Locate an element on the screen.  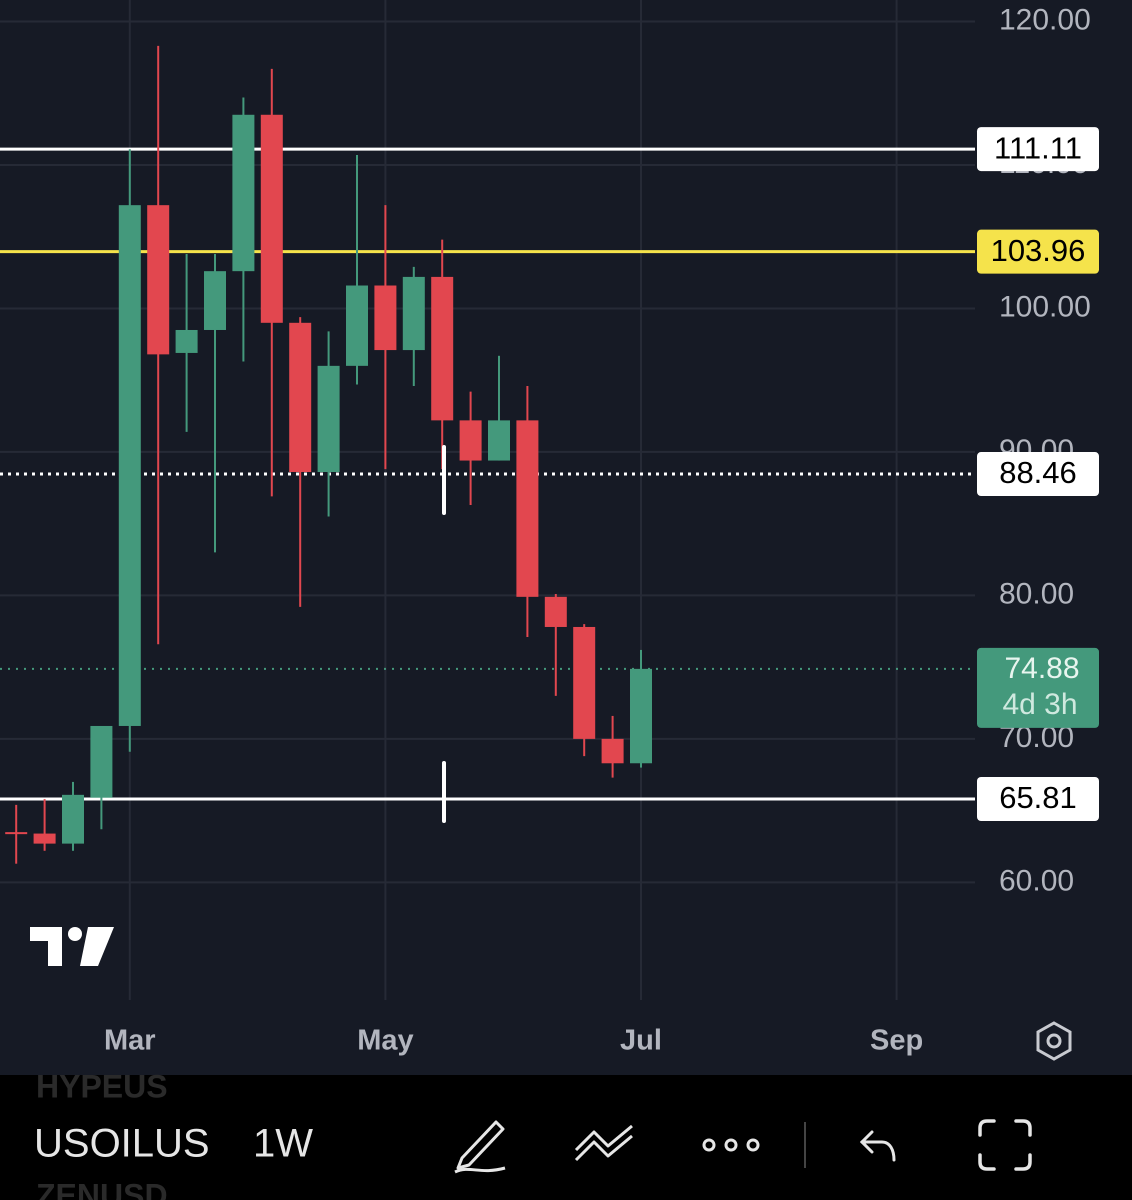
settings-button is located at coordinates (1054, 1041).